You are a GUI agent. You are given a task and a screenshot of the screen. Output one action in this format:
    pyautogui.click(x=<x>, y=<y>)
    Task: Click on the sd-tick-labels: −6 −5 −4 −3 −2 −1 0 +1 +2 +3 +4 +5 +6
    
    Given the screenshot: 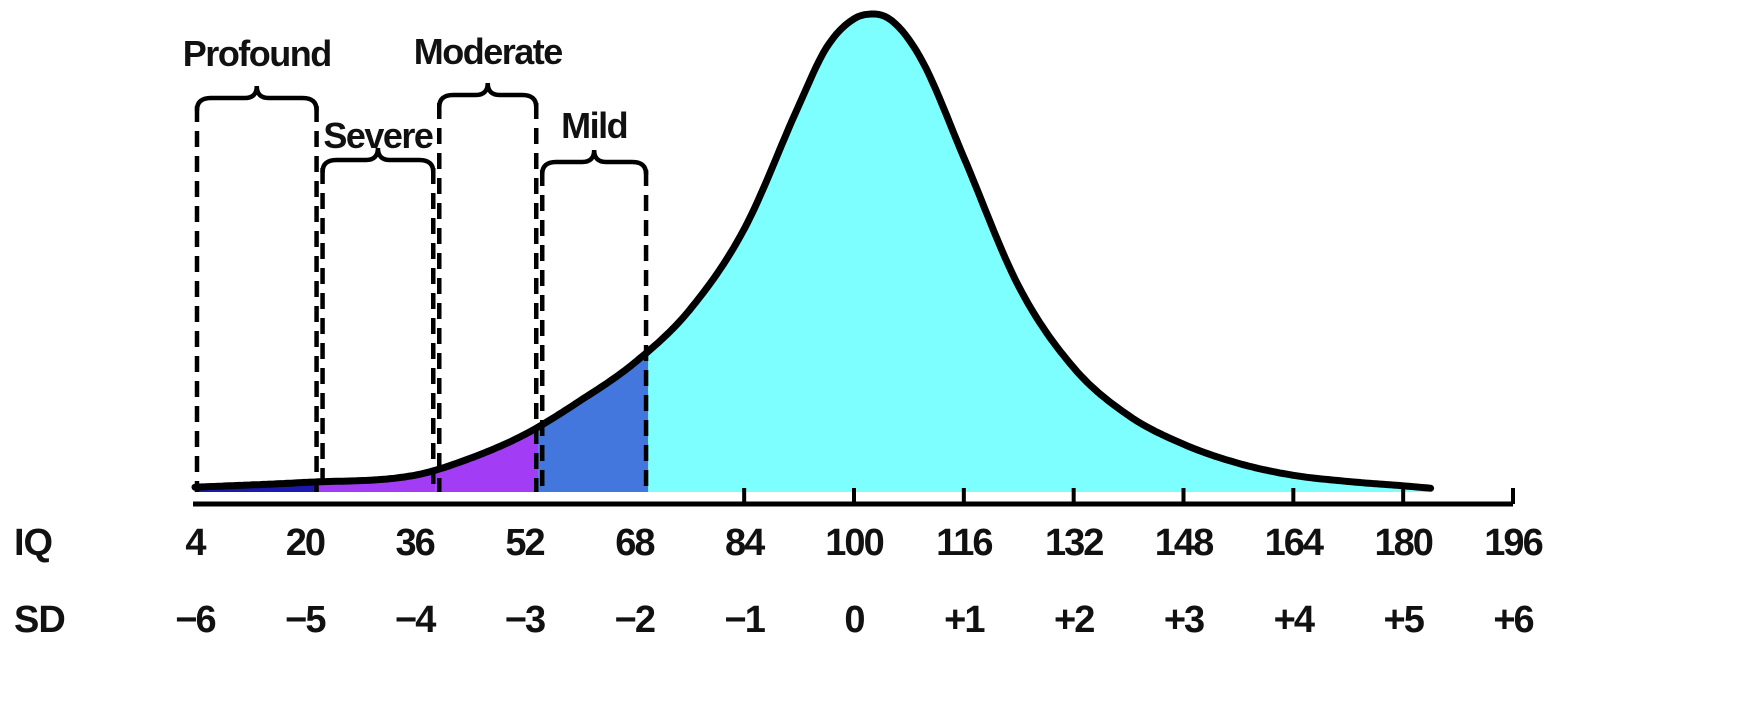 What is the action you would take?
    pyautogui.click(x=855, y=620)
    